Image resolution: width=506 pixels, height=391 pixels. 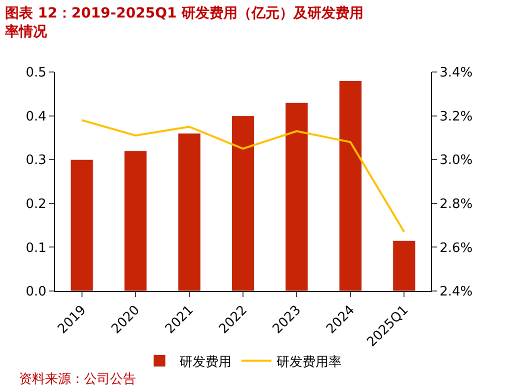 What do you see at coordinates (36, 116) in the screenshot?
I see `y-tick-label: 0.4` at bounding box center [36, 116].